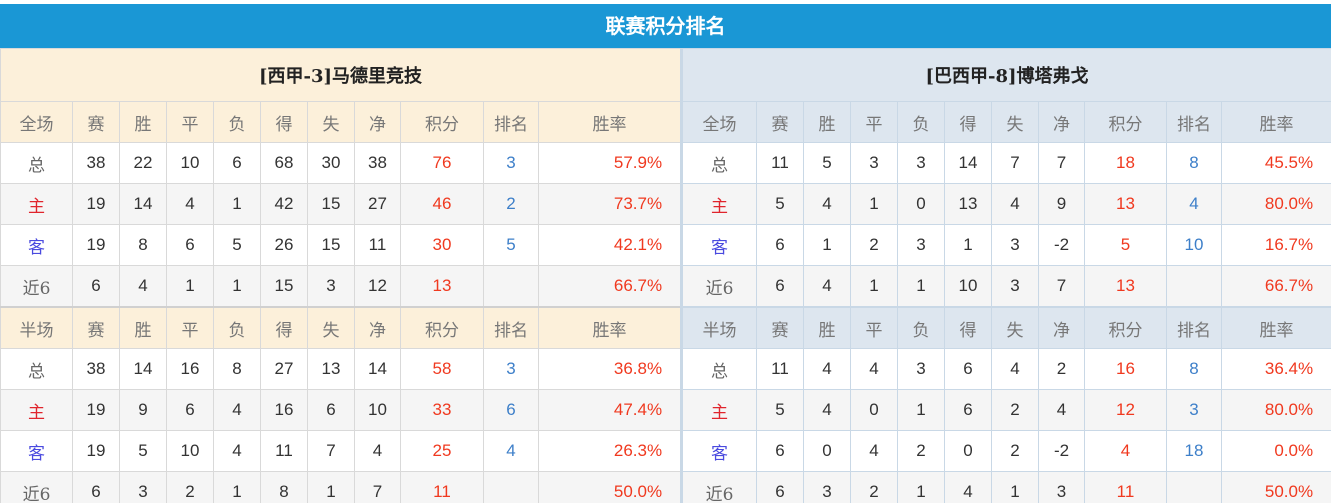 This screenshot has width=1331, height=503. What do you see at coordinates (1275, 245) in the screenshot?
I see `win-rate-cell: 16.7%` at bounding box center [1275, 245].